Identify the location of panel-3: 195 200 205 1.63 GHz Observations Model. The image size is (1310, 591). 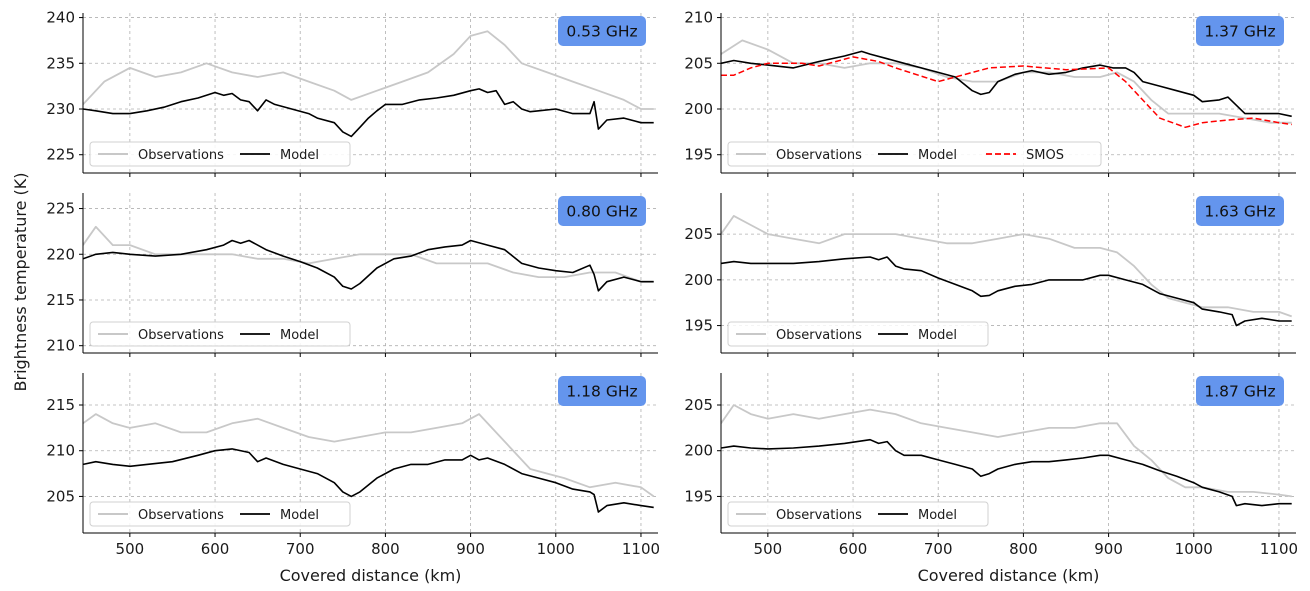
(990, 275).